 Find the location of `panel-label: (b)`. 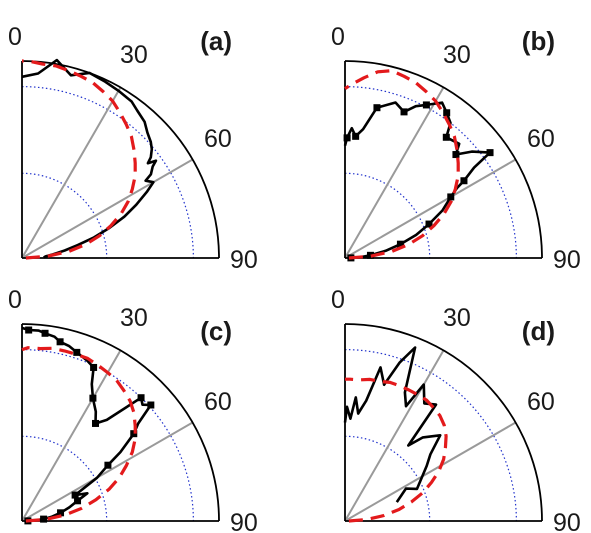

panel-label: (b) is located at coordinates (538, 41).